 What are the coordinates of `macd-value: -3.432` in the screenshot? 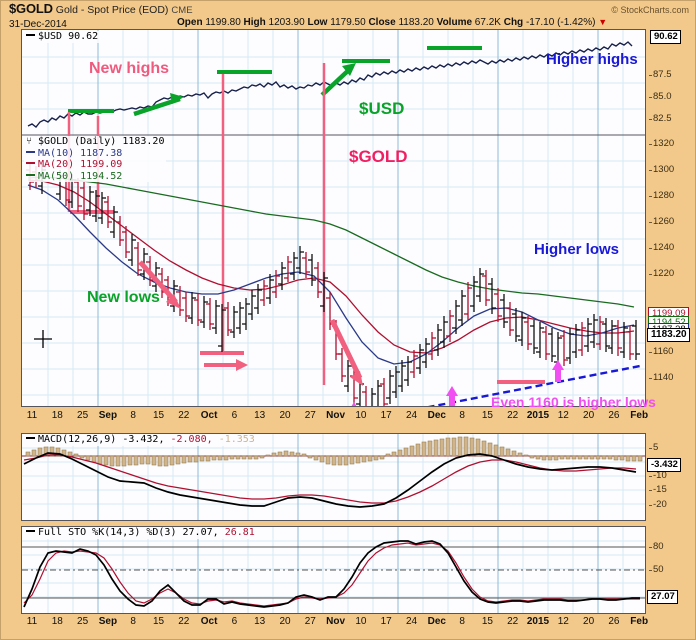 It's located at (140, 439).